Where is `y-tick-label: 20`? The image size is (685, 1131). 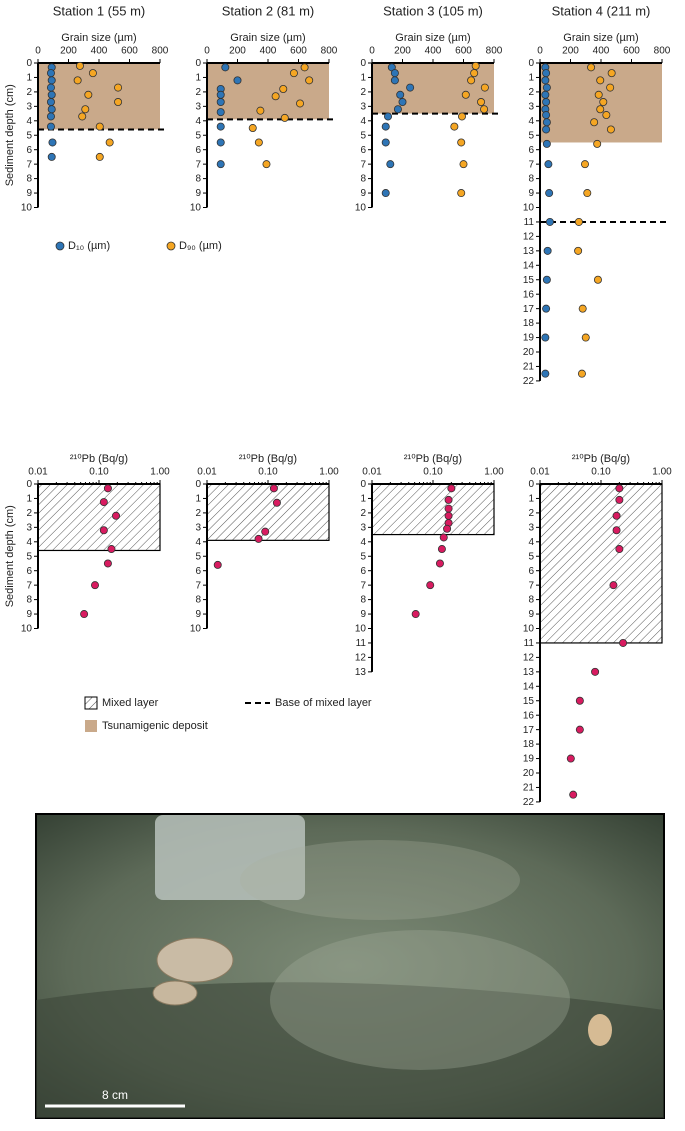 y-tick-label: 20 is located at coordinates (529, 352).